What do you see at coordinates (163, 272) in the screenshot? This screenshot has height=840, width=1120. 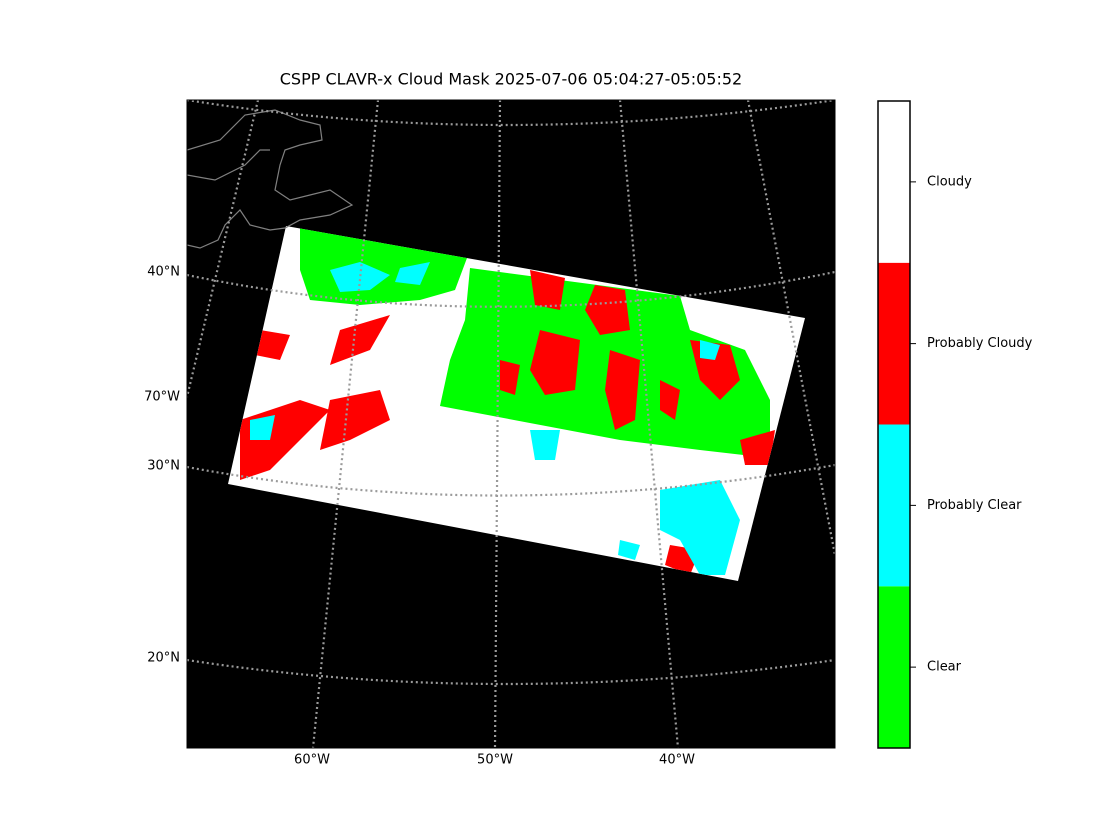 I see `lat-label: 40°N` at bounding box center [163, 272].